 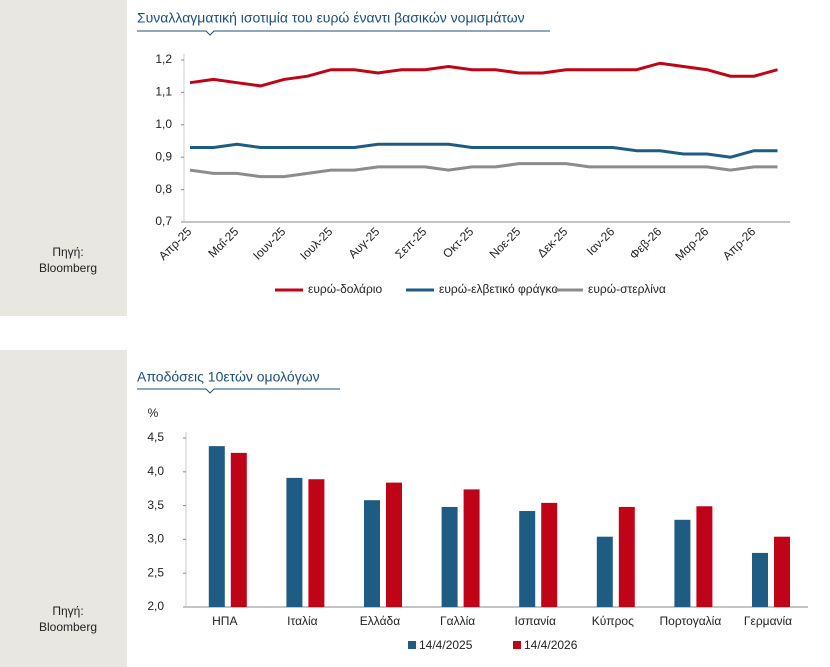 I want to click on x-tick-label: Ελλάδα, so click(x=380, y=621).